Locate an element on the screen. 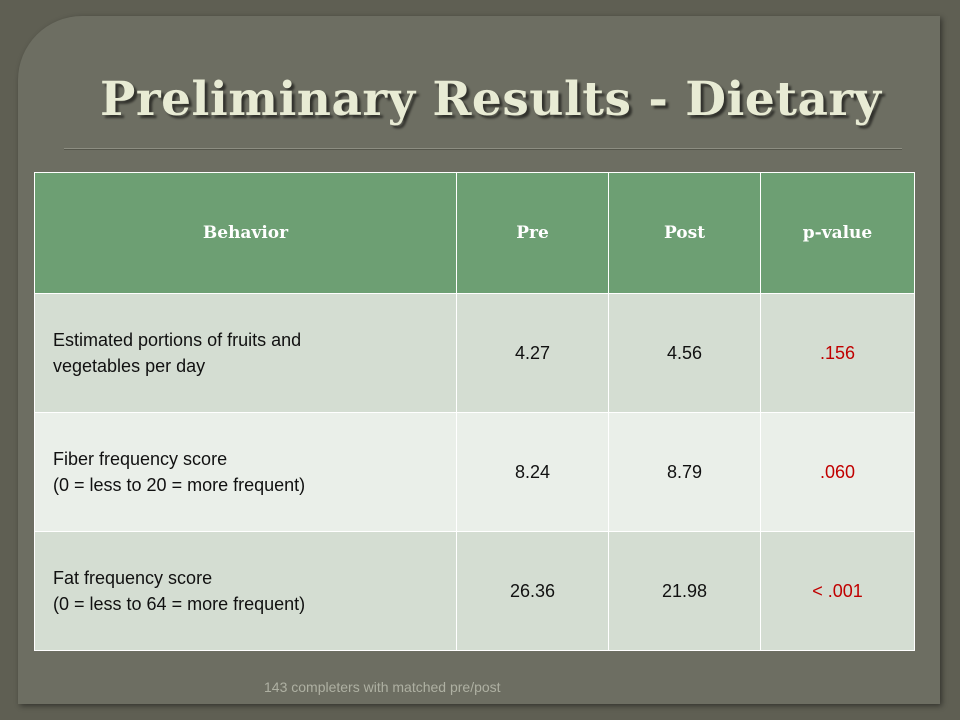 The width and height of the screenshot is (960, 720). behavior-line: Fiber frequency score is located at coordinates (140, 458).